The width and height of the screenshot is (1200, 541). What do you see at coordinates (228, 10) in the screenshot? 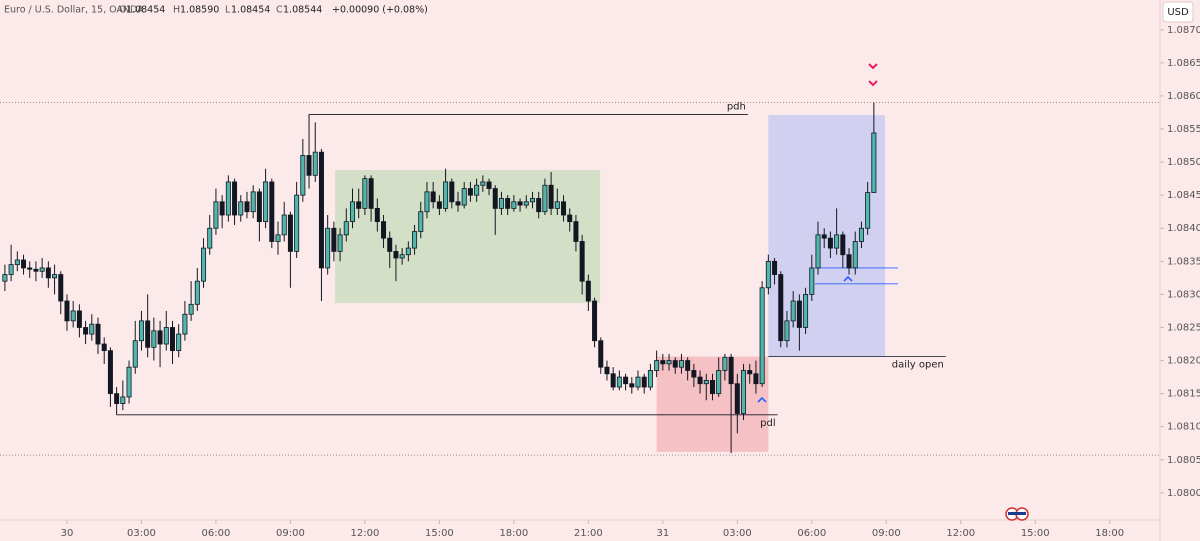
I see `low-label: L` at bounding box center [228, 10].